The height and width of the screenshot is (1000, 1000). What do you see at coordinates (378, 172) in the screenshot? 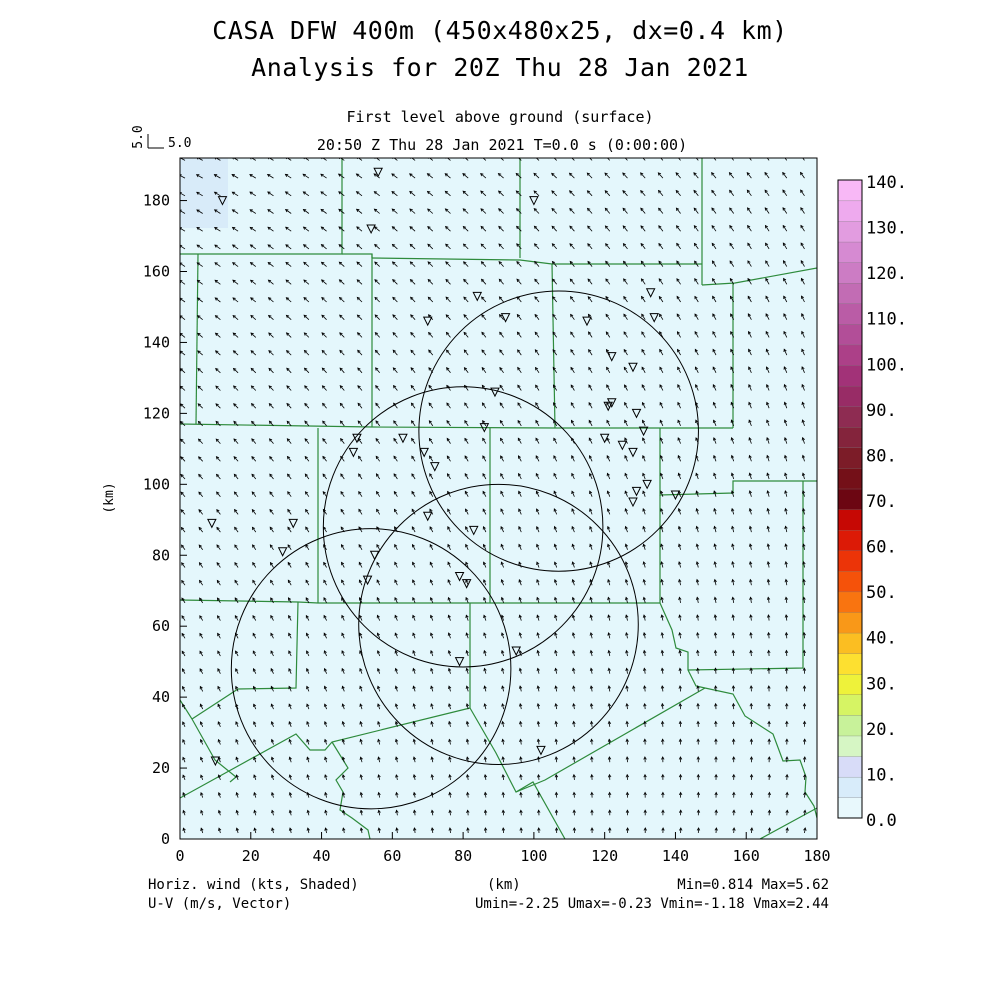
I see `station-marker` at bounding box center [378, 172].